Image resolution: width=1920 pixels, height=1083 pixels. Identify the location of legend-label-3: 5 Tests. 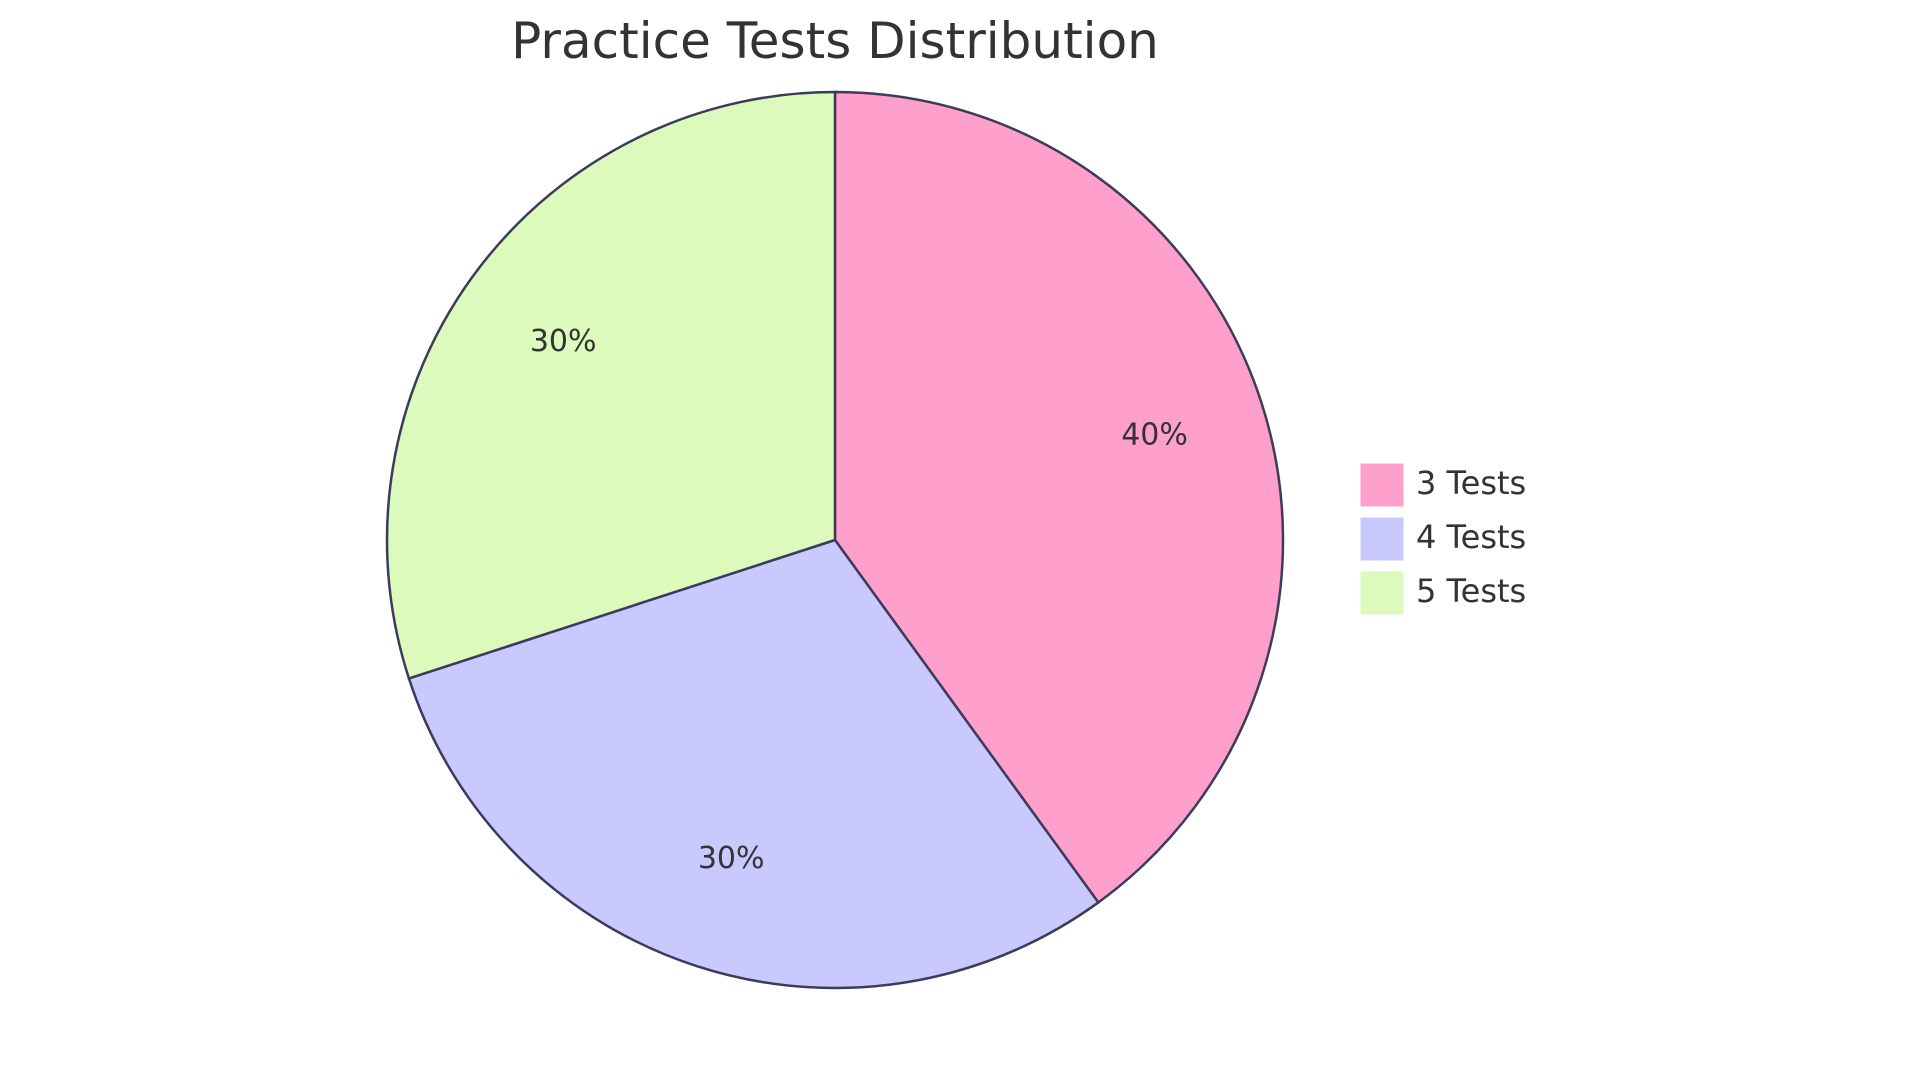
(1471, 591).